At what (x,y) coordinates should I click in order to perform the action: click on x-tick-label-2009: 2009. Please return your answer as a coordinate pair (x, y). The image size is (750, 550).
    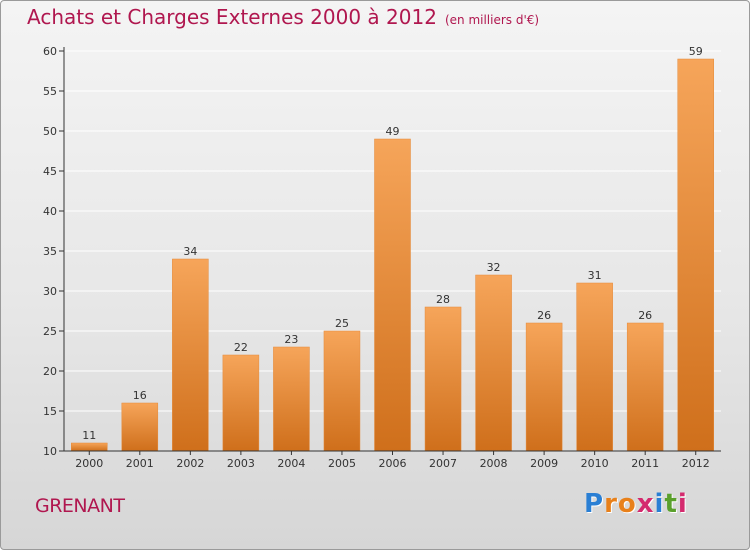
    Looking at the image, I should click on (544, 463).